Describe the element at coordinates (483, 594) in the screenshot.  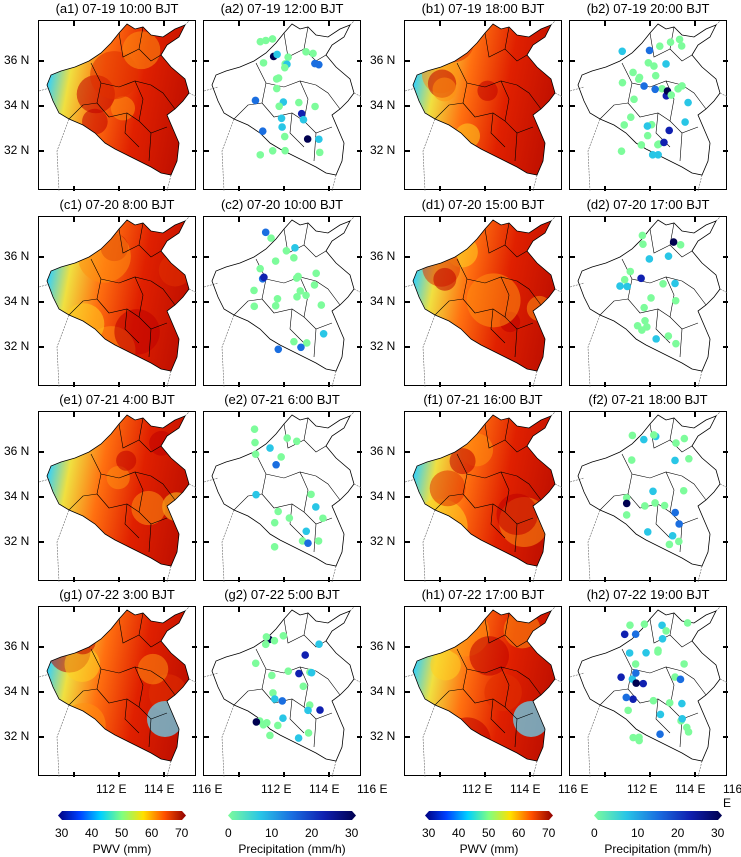
I see `panel-title: (h1) 07-22 17:00 BJT` at that location.